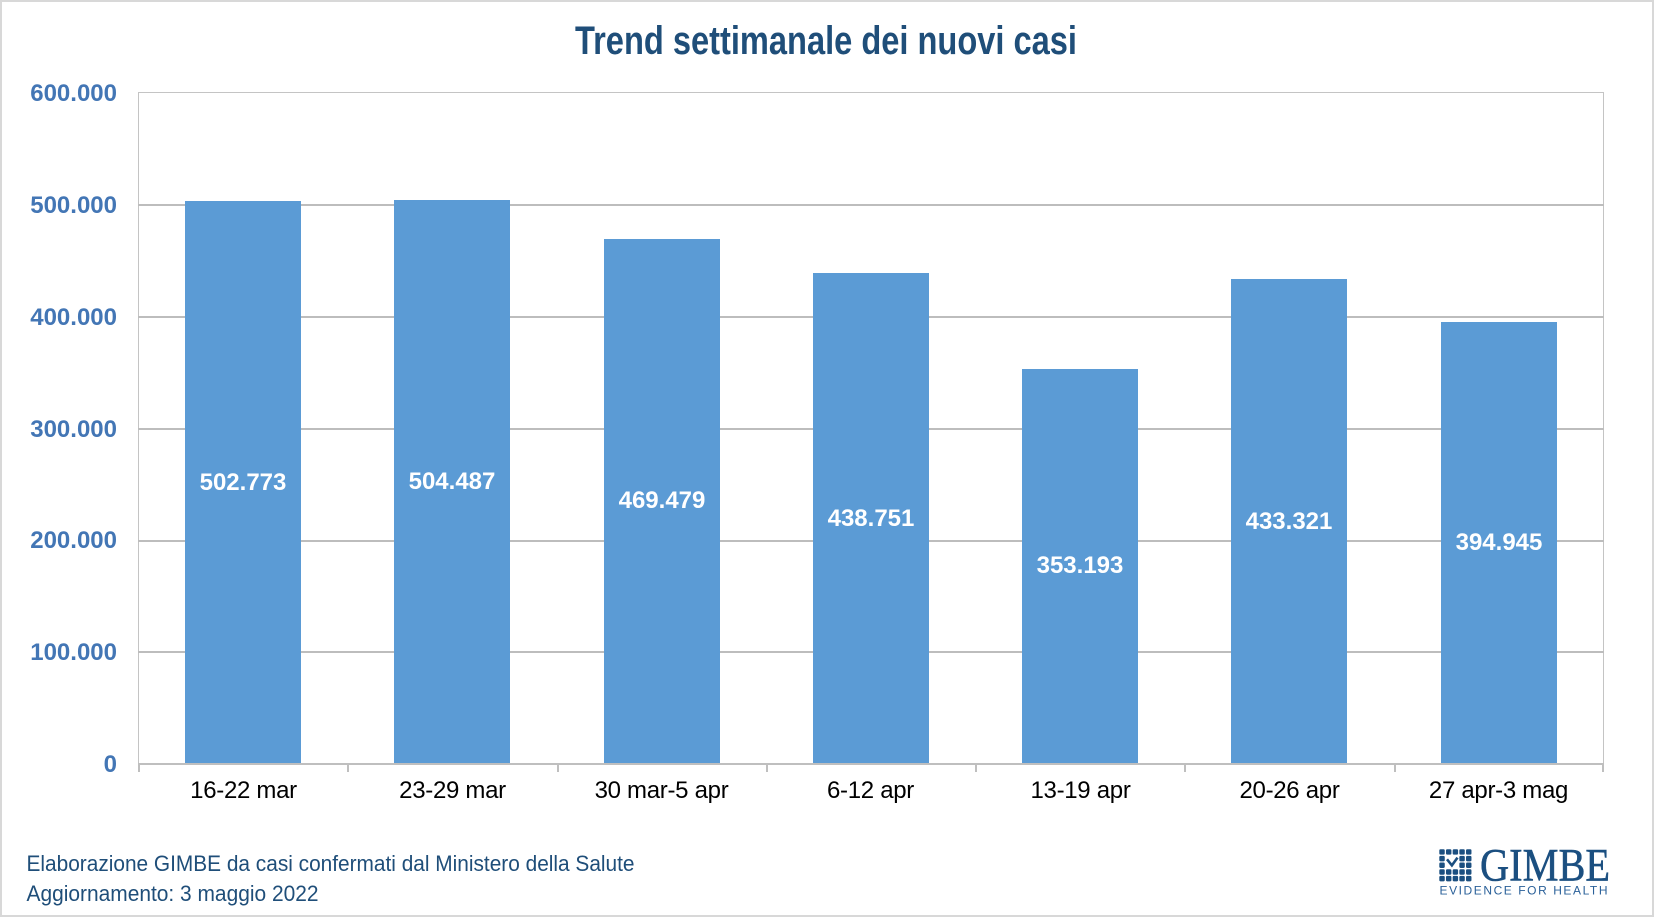  What do you see at coordinates (1545, 866) in the screenshot?
I see `svg-text: GIMBE` at bounding box center [1545, 866].